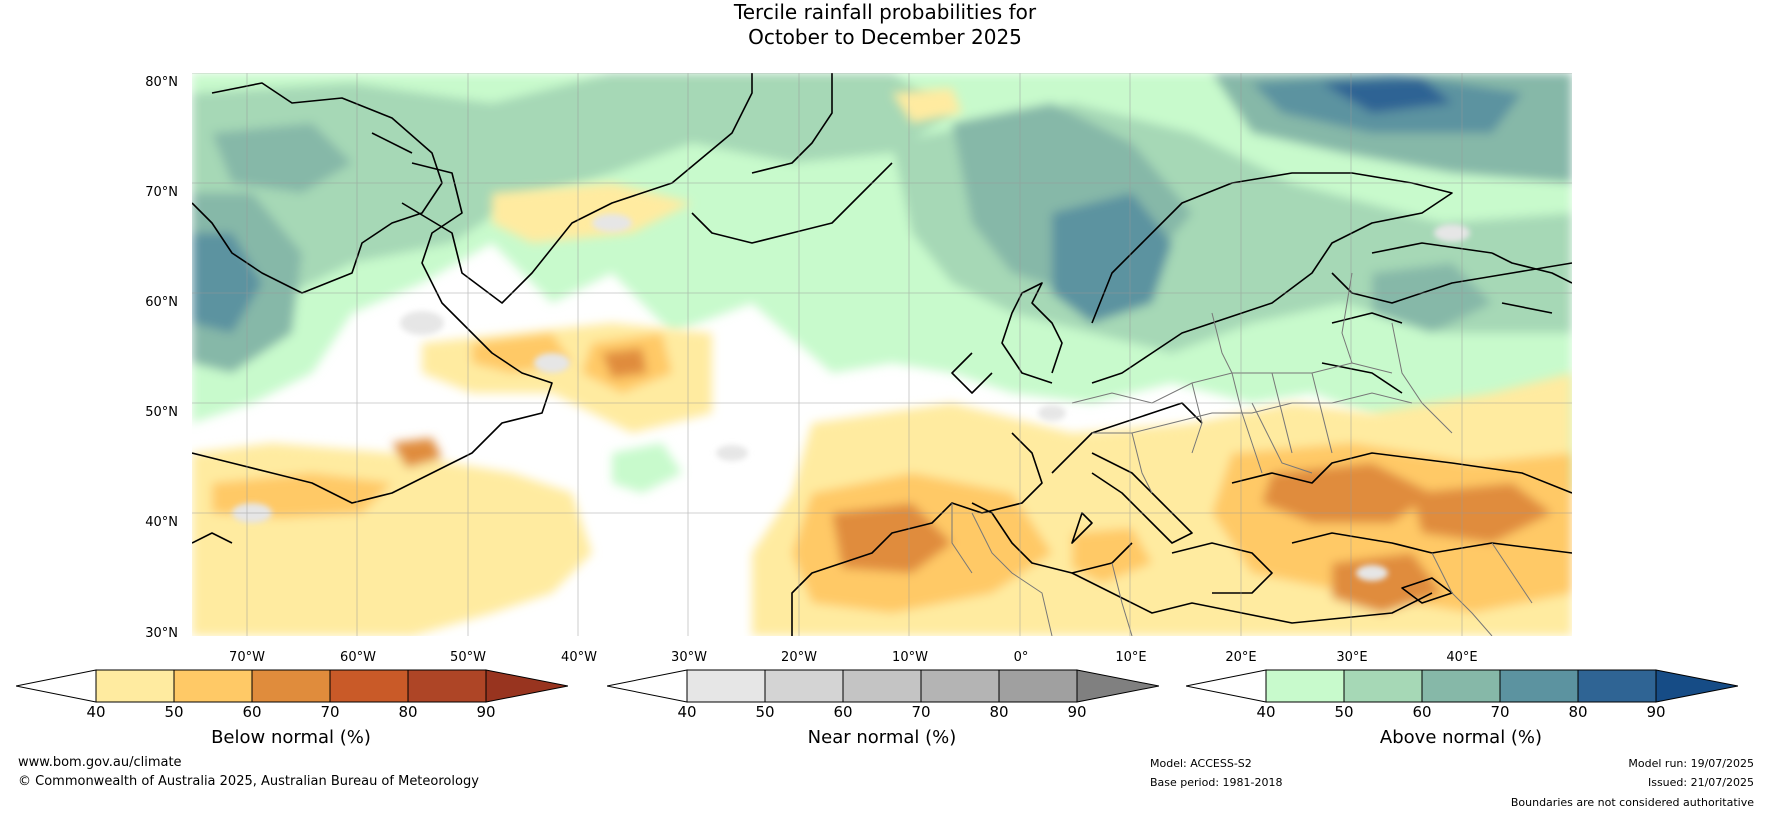  I want to click on above-tick-50: 50, so click(1344, 712).